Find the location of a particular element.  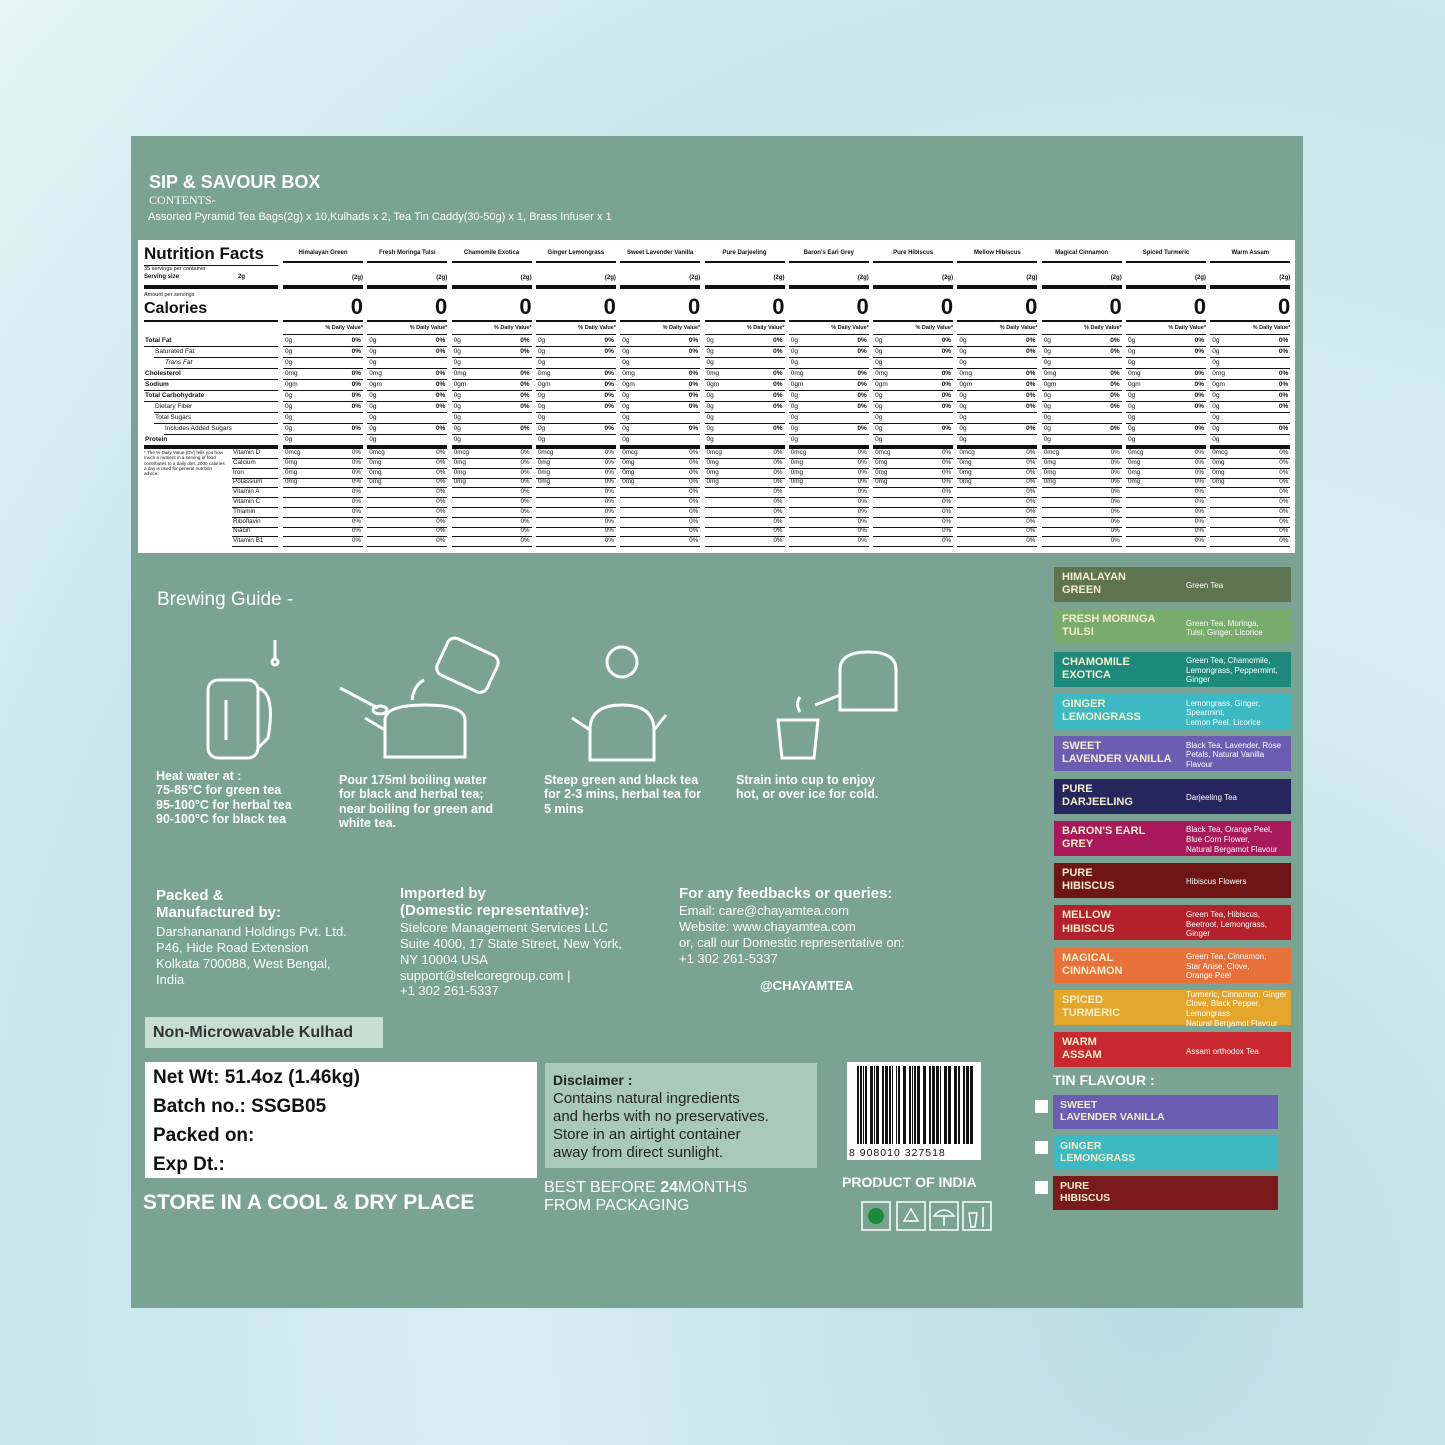

dv-header: % Daily Value* is located at coordinates (344, 328).